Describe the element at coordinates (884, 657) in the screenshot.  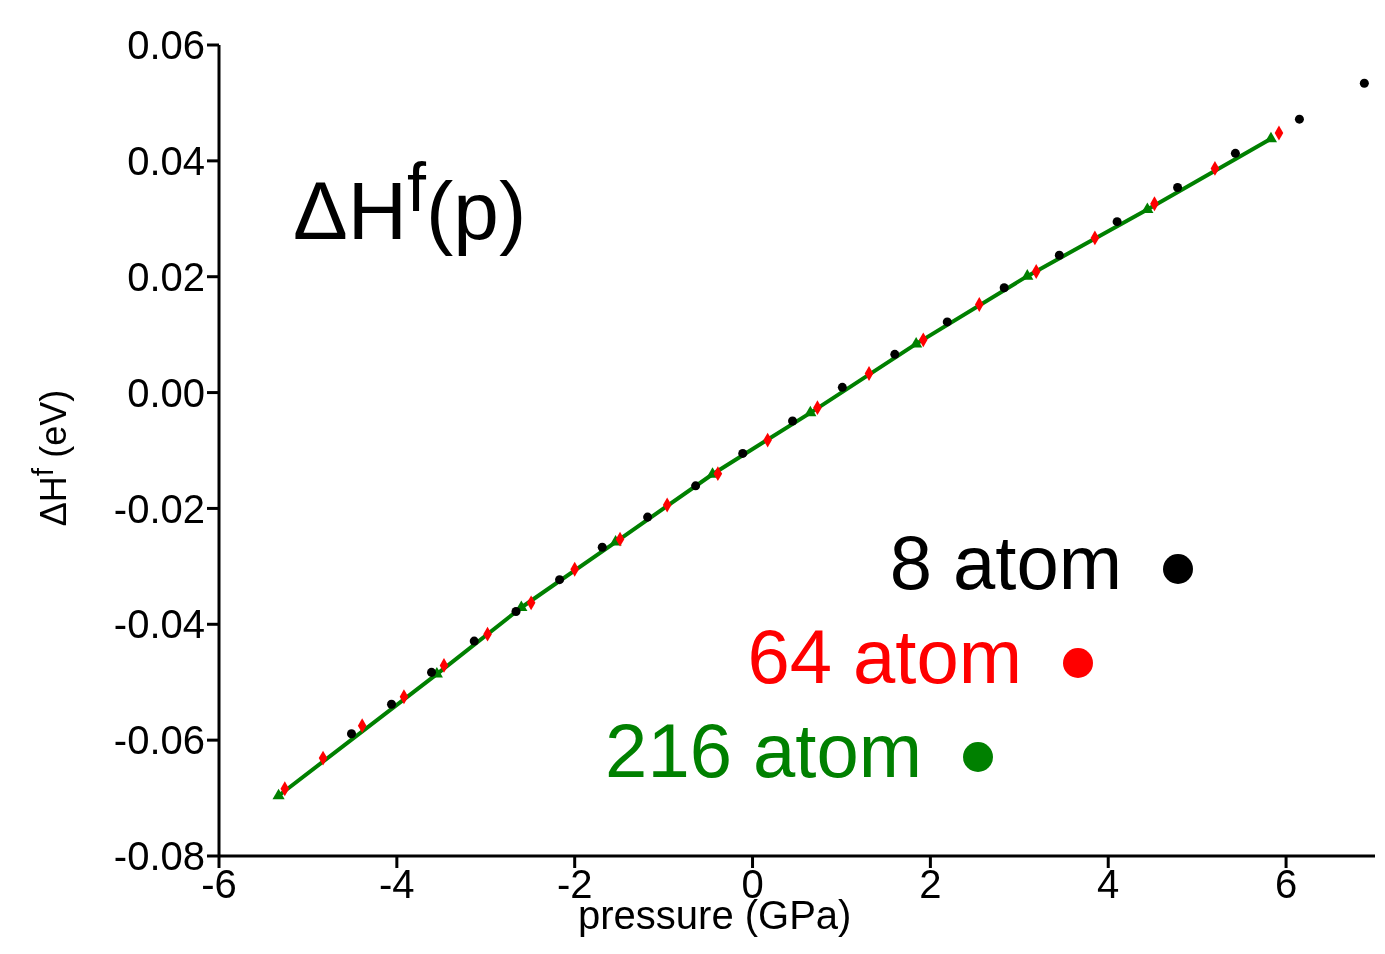
I see `legend-label: 64 atom` at that location.